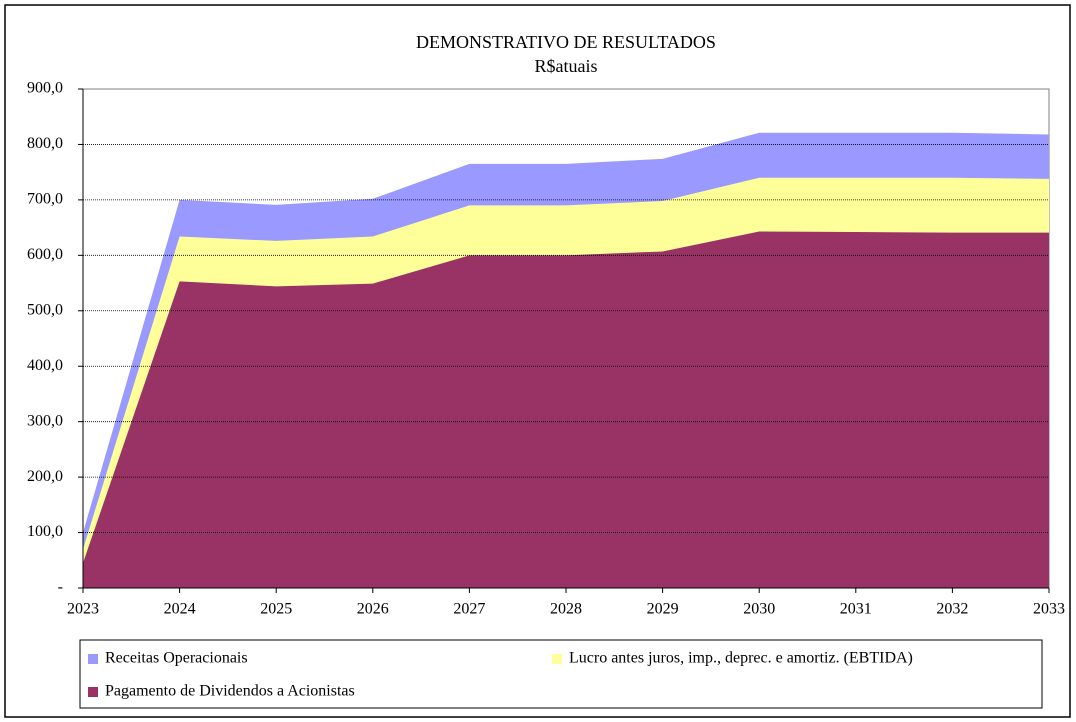 This screenshot has width=1076, height=722. I want to click on x-tick-label: 2033, so click(1049, 609).